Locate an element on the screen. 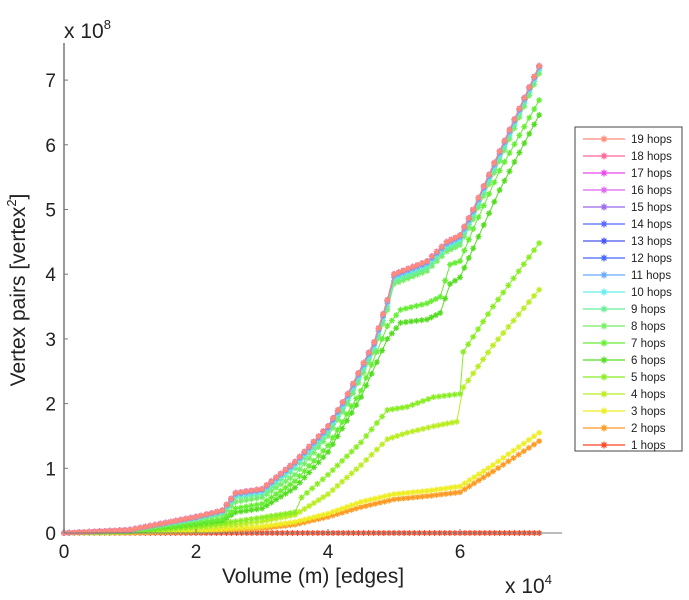  legend-item: 18 hops is located at coordinates (627, 157).